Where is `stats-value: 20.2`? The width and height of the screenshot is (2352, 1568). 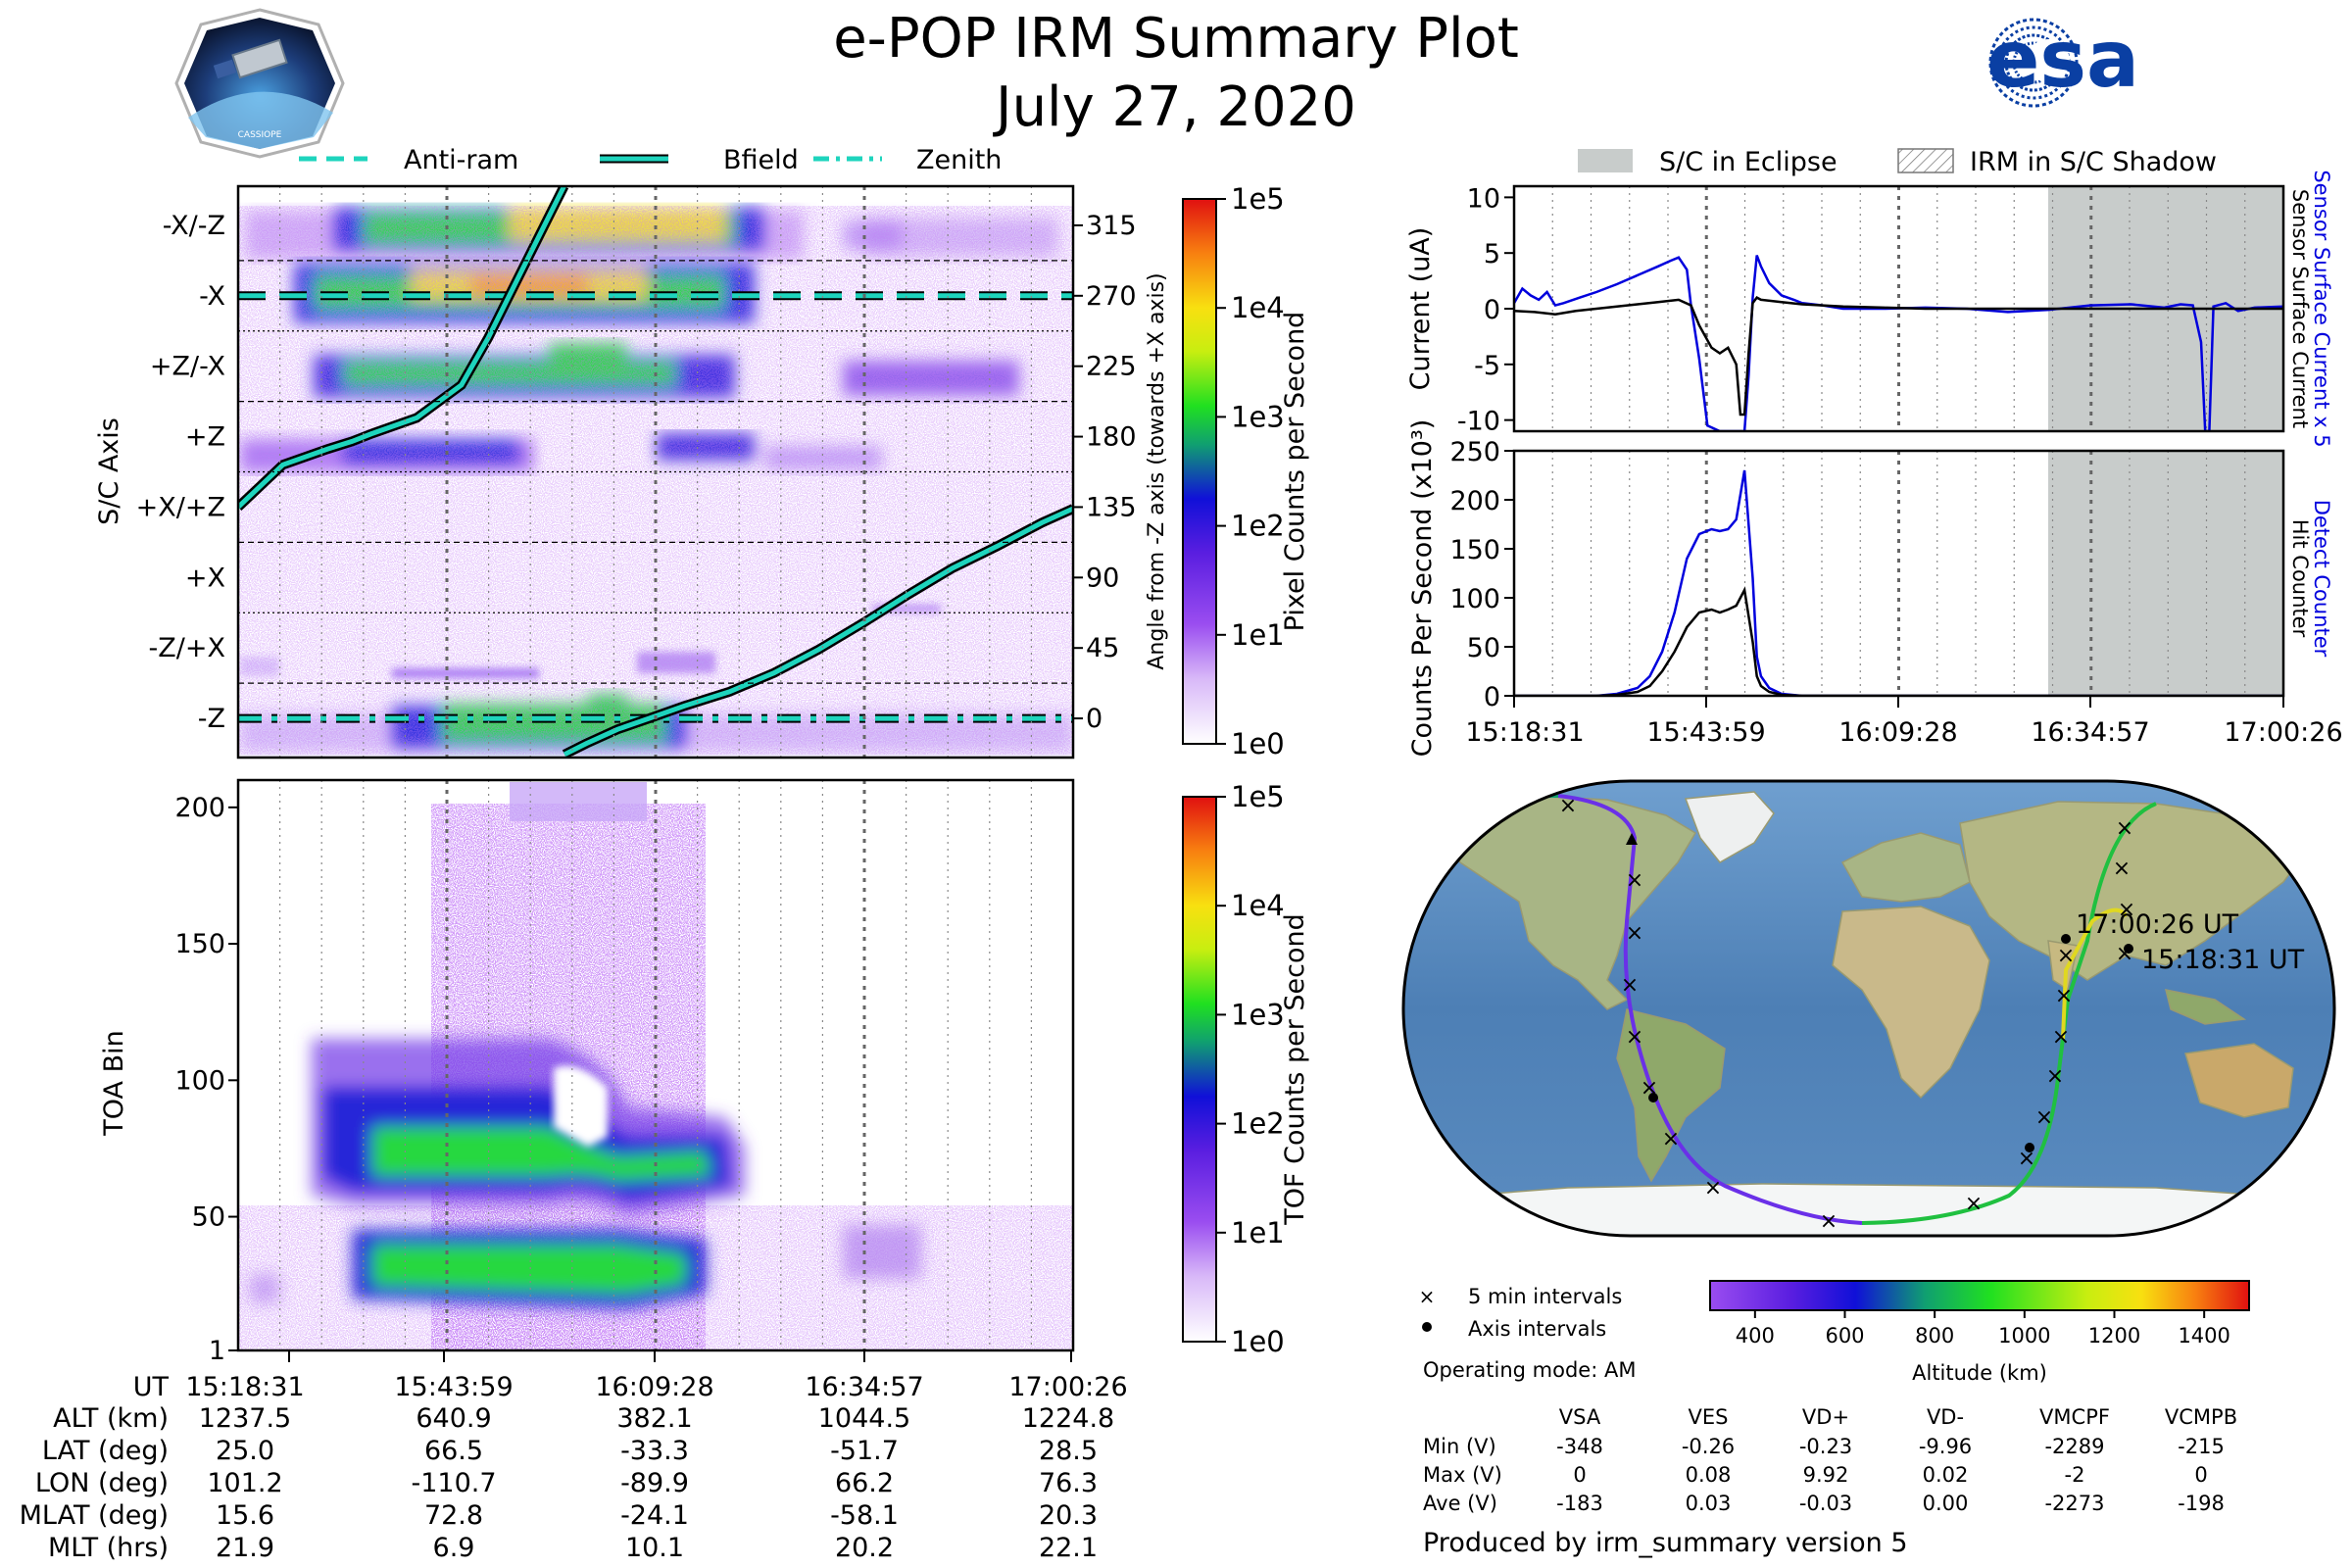
stats-value: 20.2 is located at coordinates (864, 1548).